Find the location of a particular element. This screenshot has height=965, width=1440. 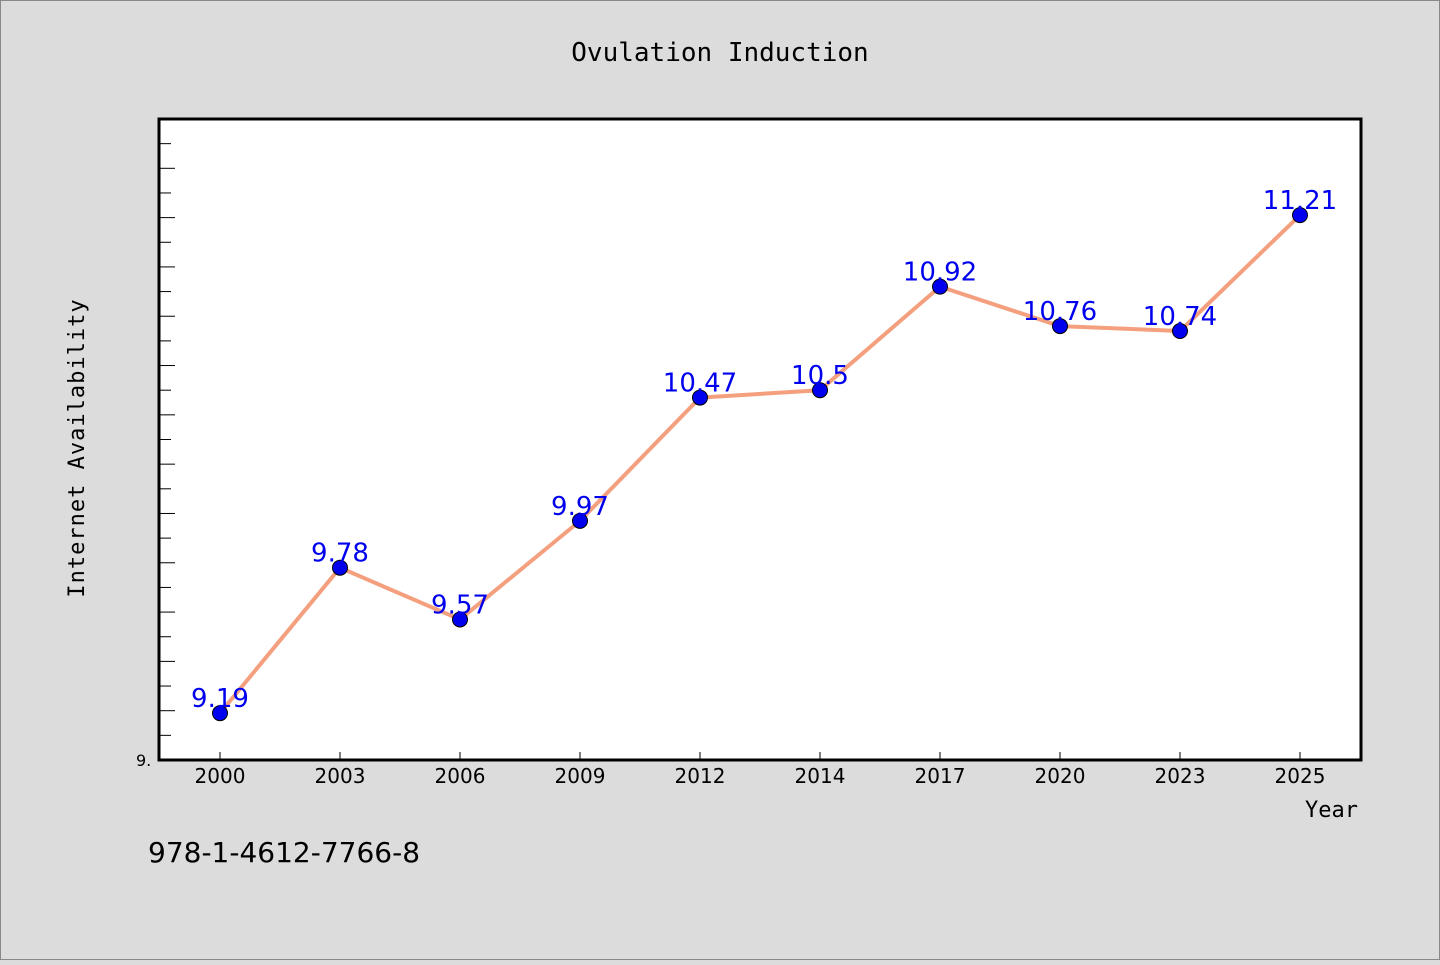

data-label: 9.57 is located at coordinates (460, 605).